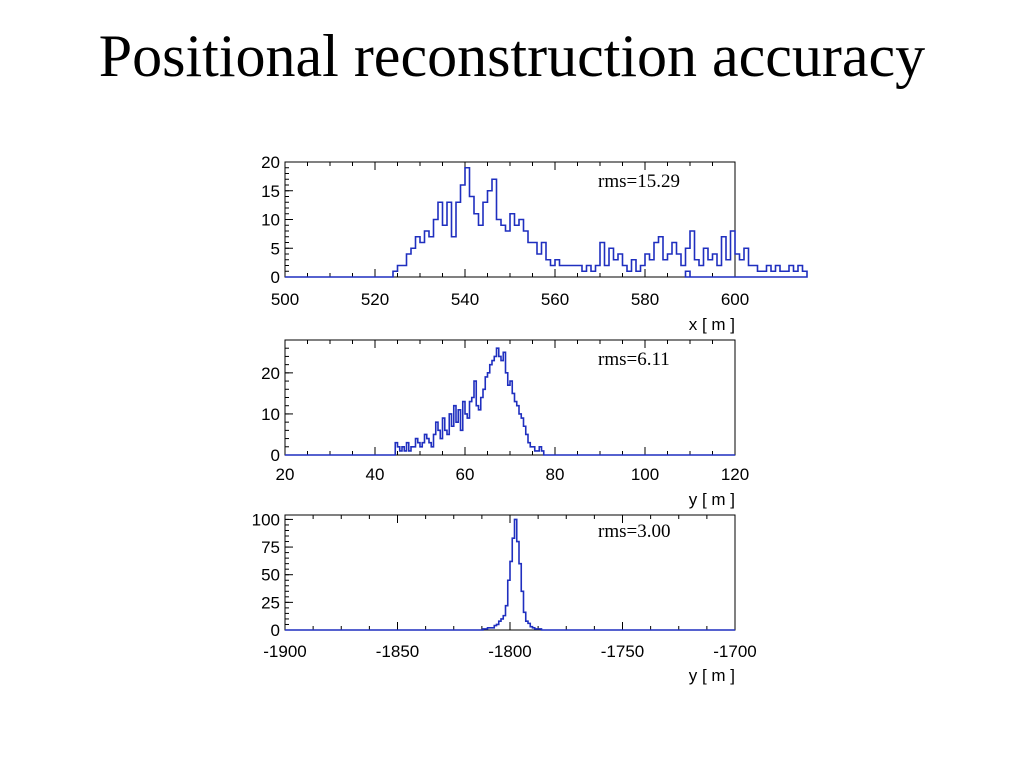 This screenshot has height=768, width=1024. What do you see at coordinates (275, 248) in the screenshot?
I see `y-tick-label: 5` at bounding box center [275, 248].